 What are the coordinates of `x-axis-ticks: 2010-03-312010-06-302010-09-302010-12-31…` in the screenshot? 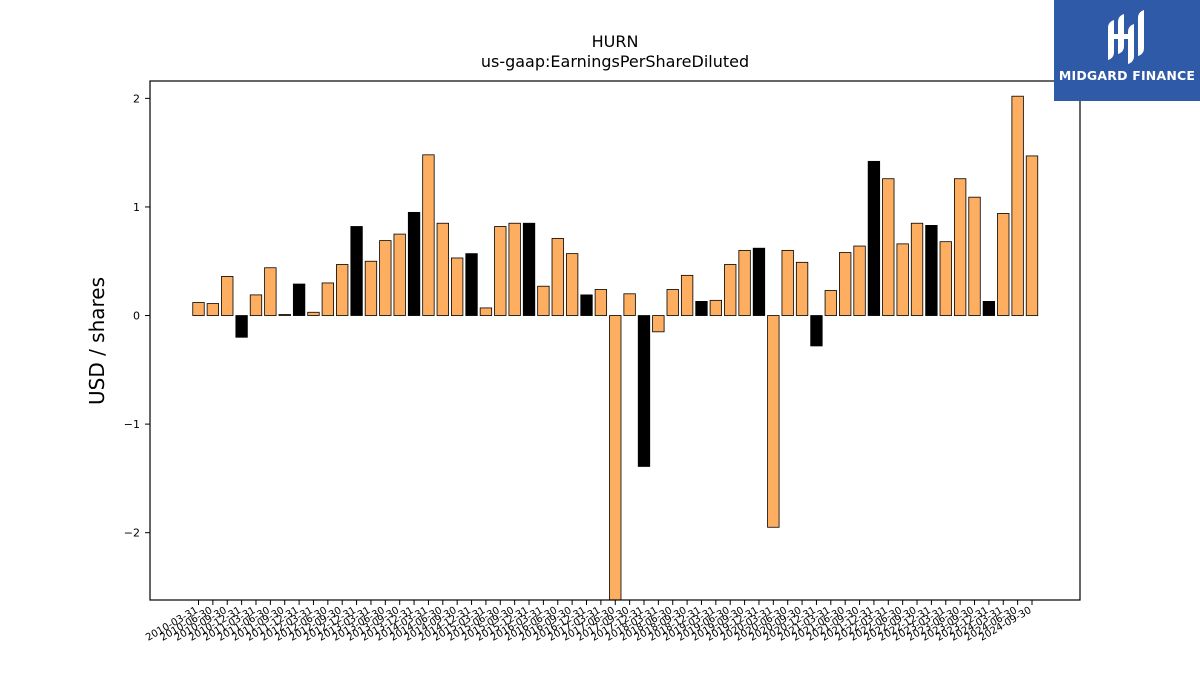 It's located at (589, 622).